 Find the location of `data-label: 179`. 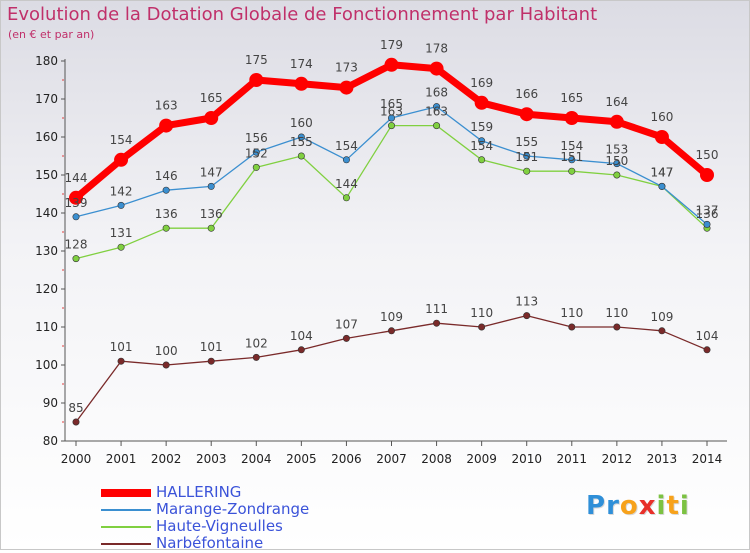

data-label: 179 is located at coordinates (391, 45).